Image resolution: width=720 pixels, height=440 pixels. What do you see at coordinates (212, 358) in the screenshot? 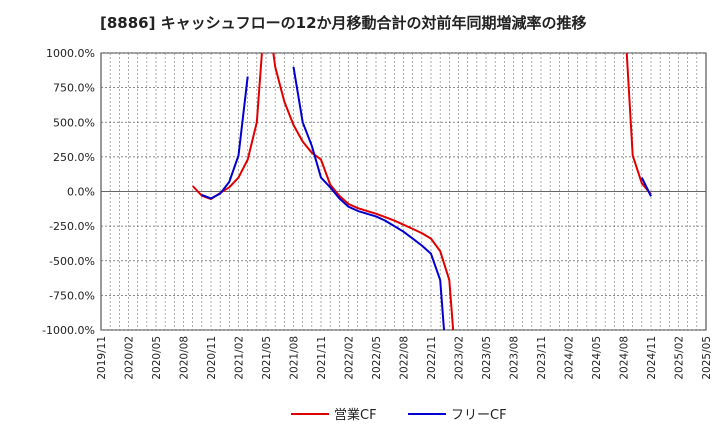
I see `x-tick-label: 2020/11` at bounding box center [212, 358].